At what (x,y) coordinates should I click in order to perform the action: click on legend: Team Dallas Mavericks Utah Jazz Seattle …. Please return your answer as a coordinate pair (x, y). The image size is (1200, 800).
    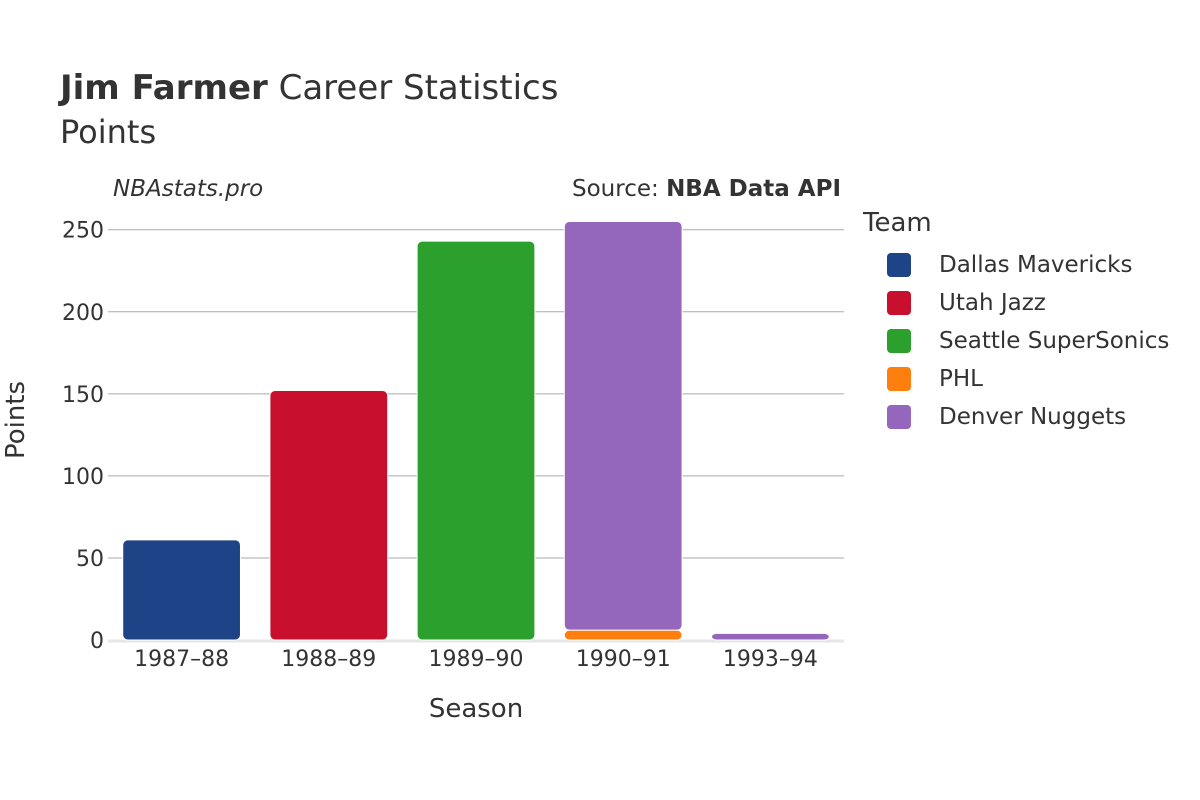
    Looking at the image, I should click on (1016, 322).